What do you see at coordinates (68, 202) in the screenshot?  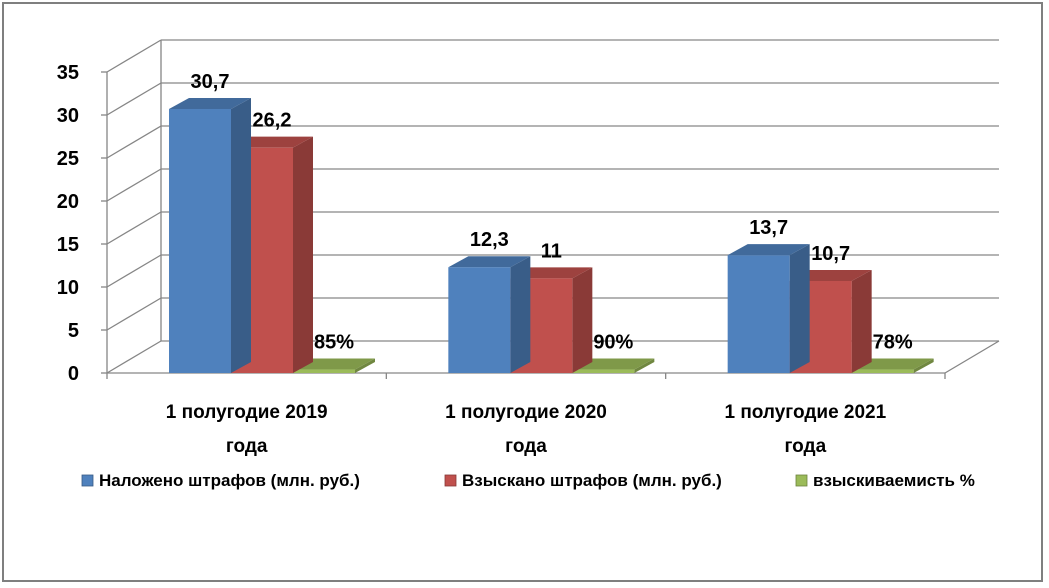 I see `y-tick-label: 20` at bounding box center [68, 202].